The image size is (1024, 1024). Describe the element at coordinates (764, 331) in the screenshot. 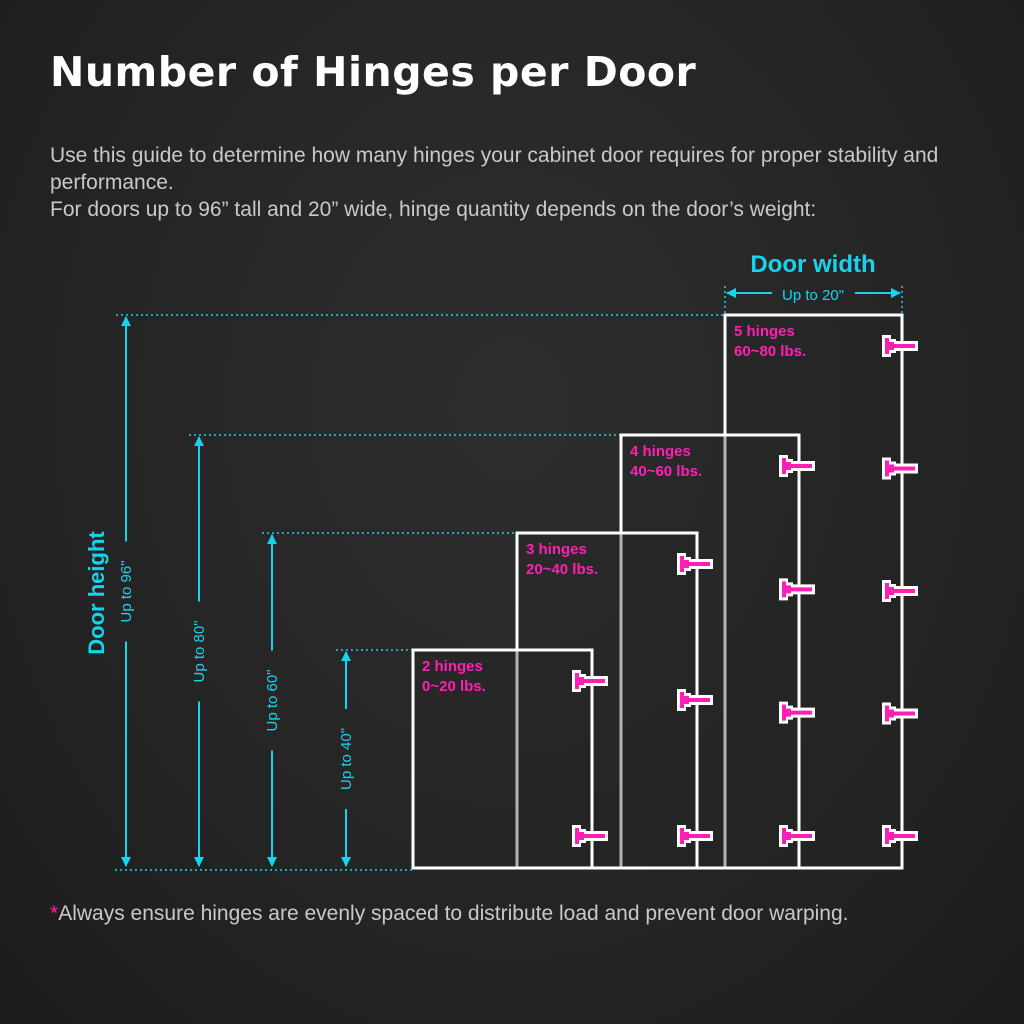

I see `door-hinge-count: 5 hinges` at that location.